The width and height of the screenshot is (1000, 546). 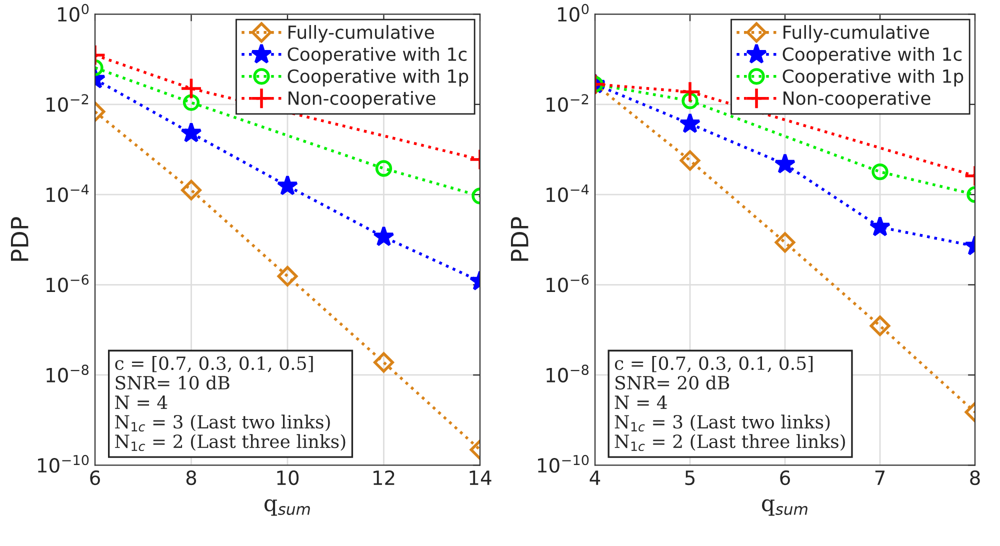 I want to click on x-tick-label: 14, so click(x=481, y=477).